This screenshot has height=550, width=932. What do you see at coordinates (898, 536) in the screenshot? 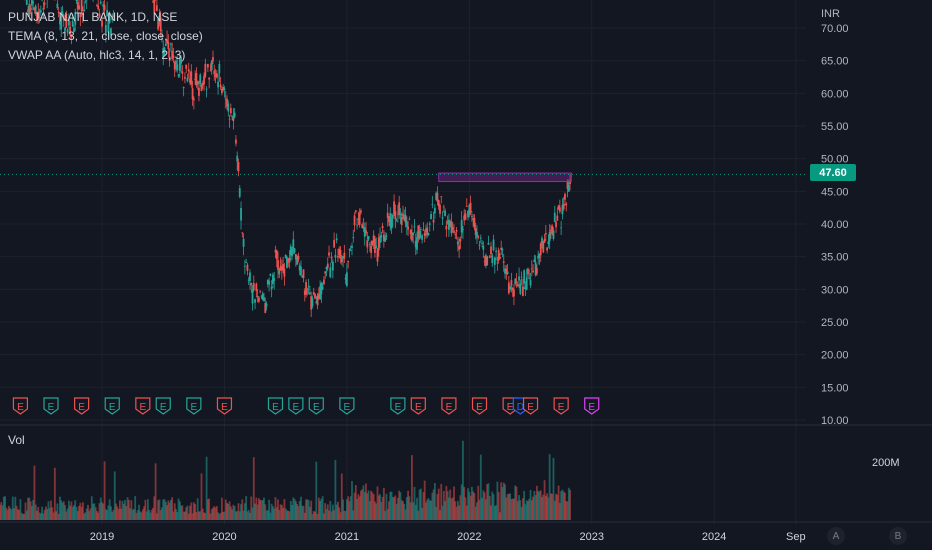
I see `badge-b-button: B` at bounding box center [898, 536].